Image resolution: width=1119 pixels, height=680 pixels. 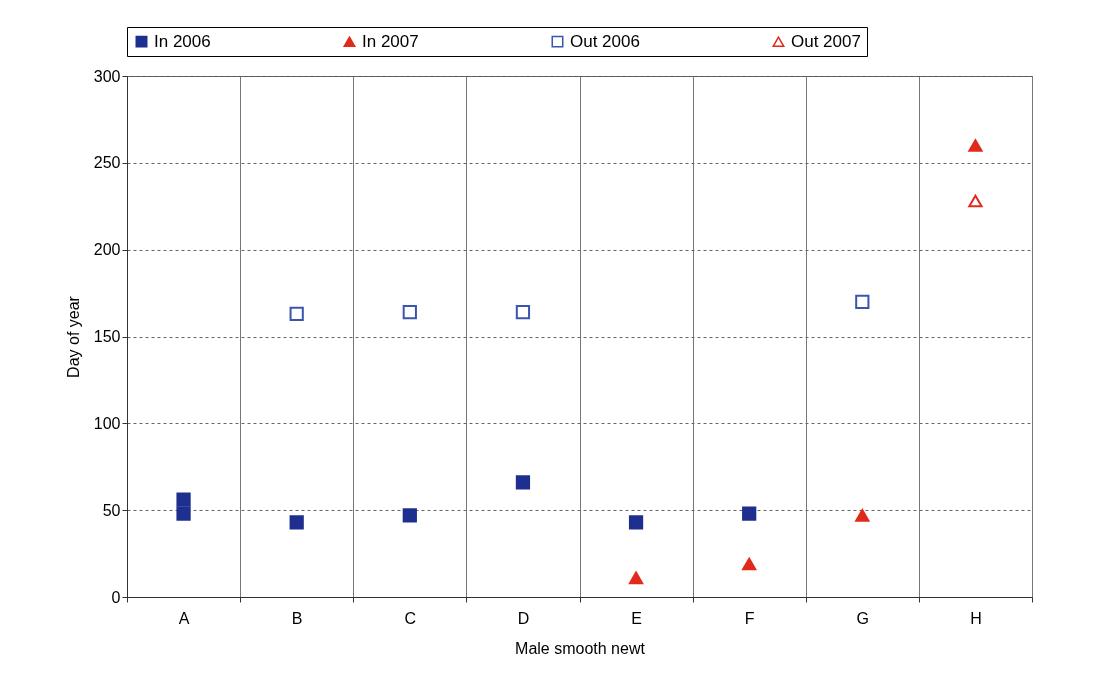 What do you see at coordinates (107, 336) in the screenshot?
I see `y-tick-label: 150` at bounding box center [107, 336].